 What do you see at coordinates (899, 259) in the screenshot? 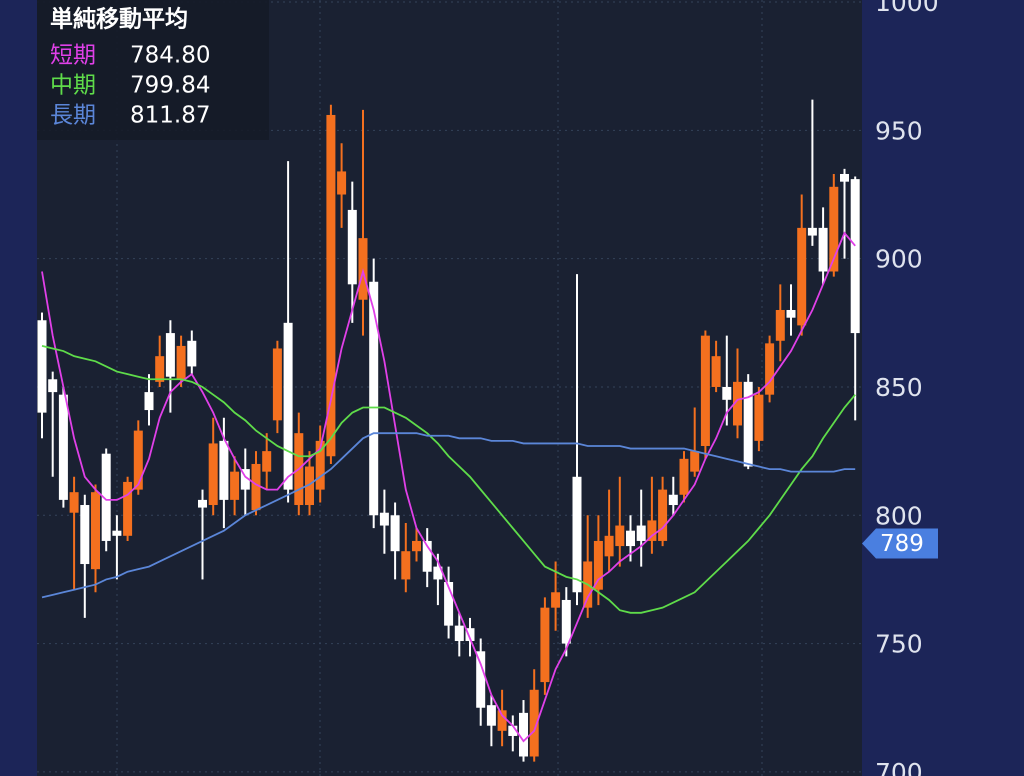
I see `y-tick-label: 900` at bounding box center [899, 259].